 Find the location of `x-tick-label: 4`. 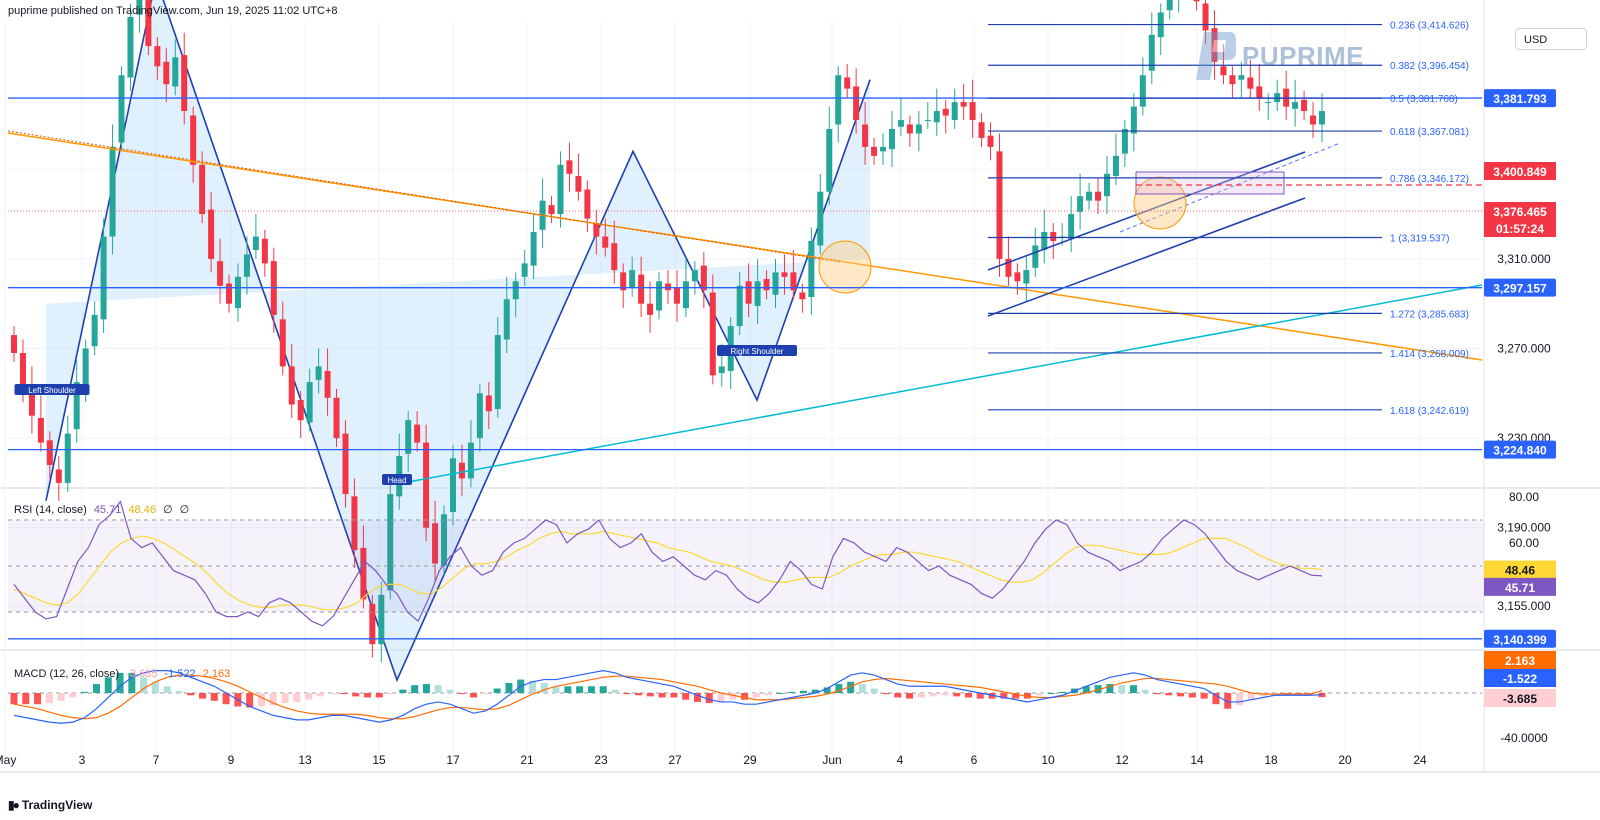

x-tick-label: 4 is located at coordinates (900, 760).